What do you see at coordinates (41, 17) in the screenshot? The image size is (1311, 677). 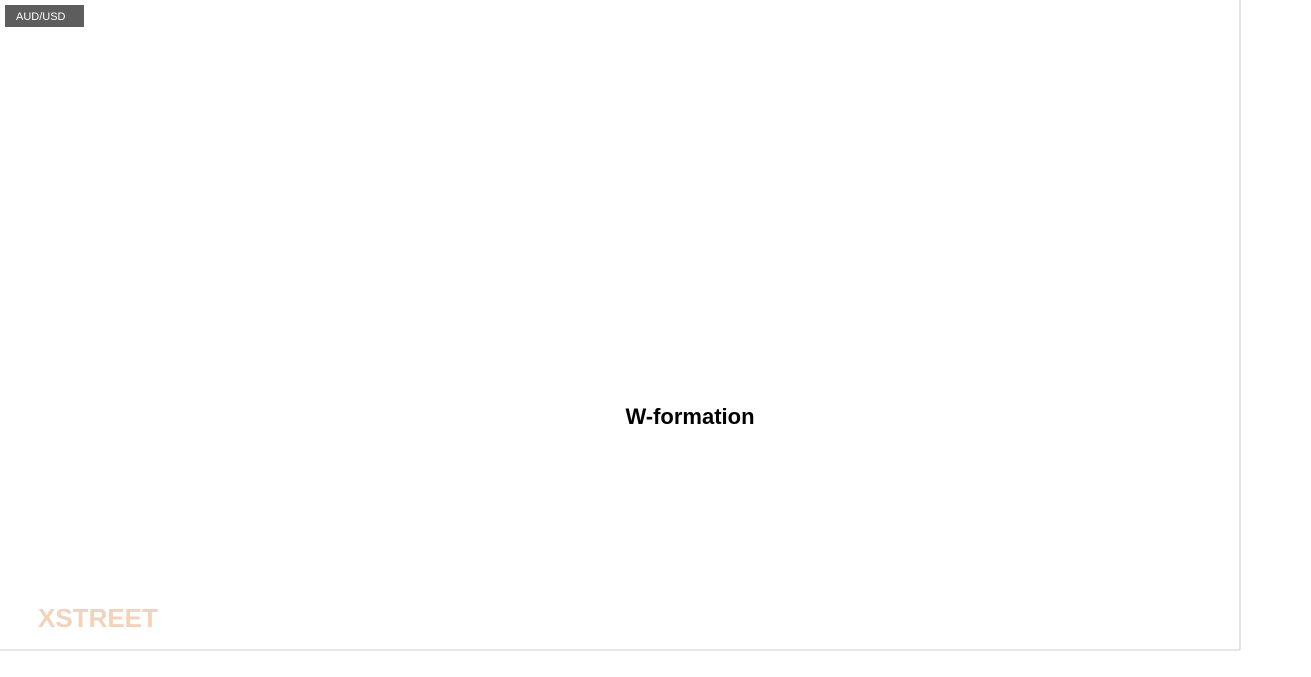 I see `symbol: AUD/USD` at bounding box center [41, 17].